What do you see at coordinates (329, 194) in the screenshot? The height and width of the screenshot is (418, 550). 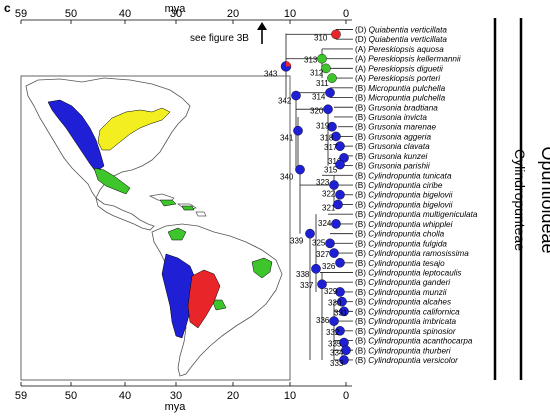 I see `node-label: 322` at bounding box center [329, 194].